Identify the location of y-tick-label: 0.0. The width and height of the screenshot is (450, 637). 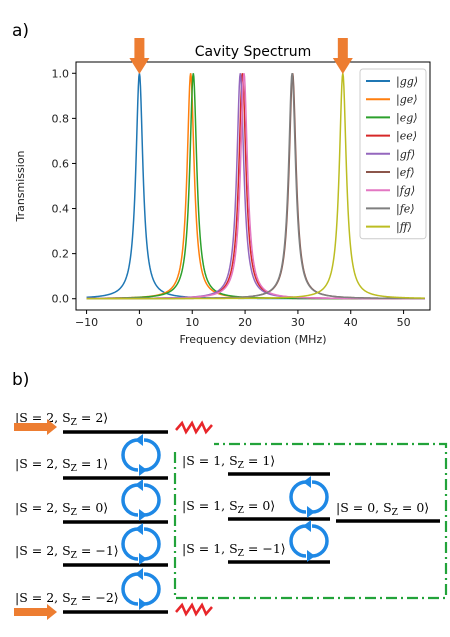
(61, 299).